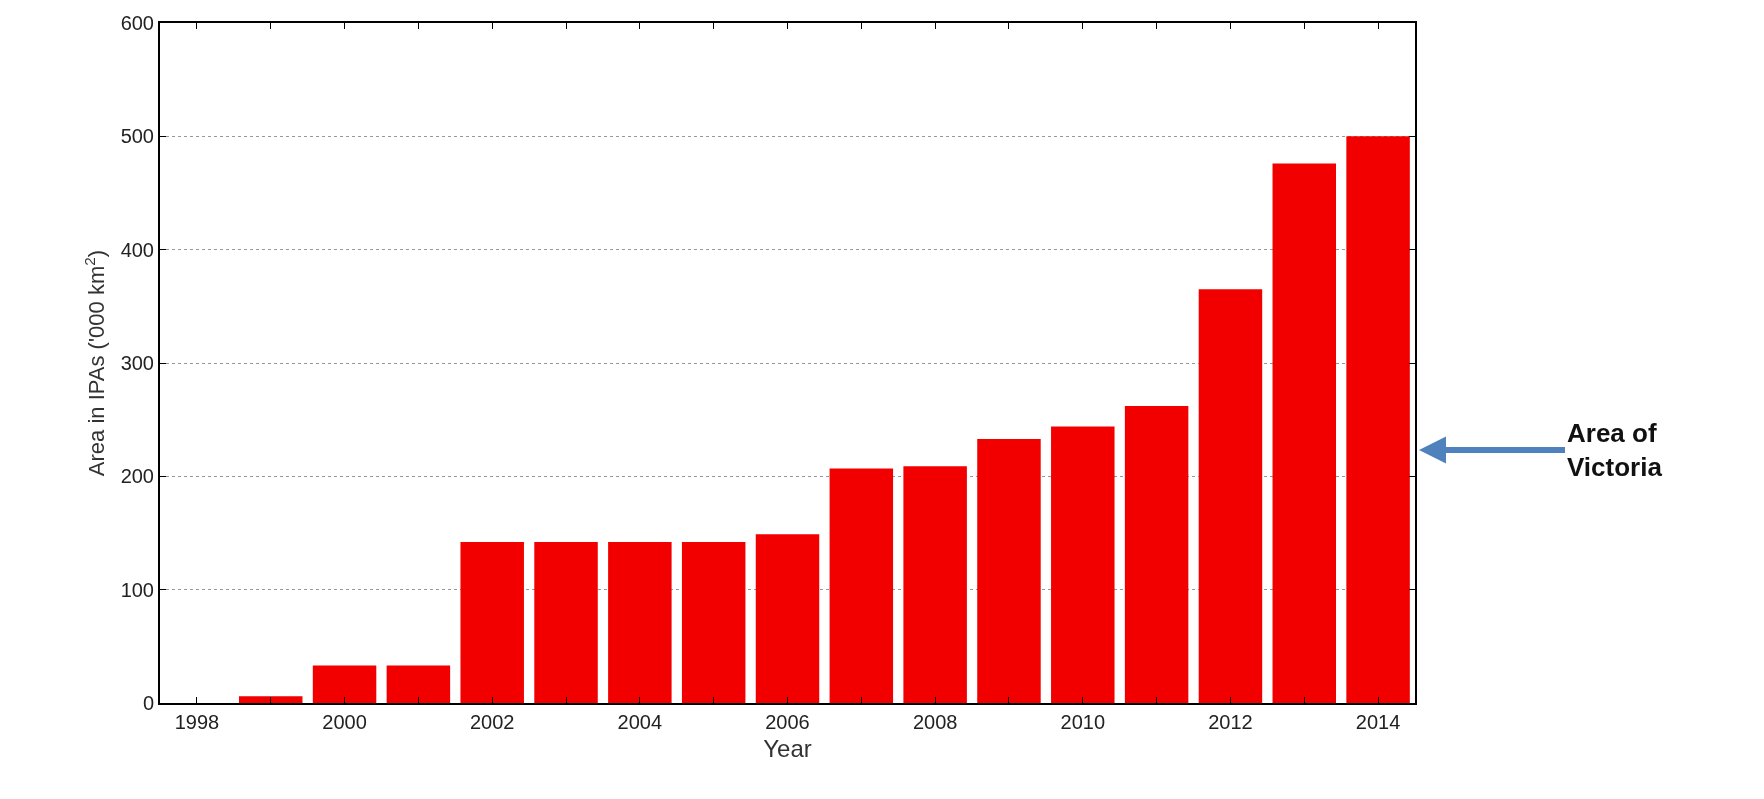  I want to click on y-tick-label: 200, so click(137, 476).